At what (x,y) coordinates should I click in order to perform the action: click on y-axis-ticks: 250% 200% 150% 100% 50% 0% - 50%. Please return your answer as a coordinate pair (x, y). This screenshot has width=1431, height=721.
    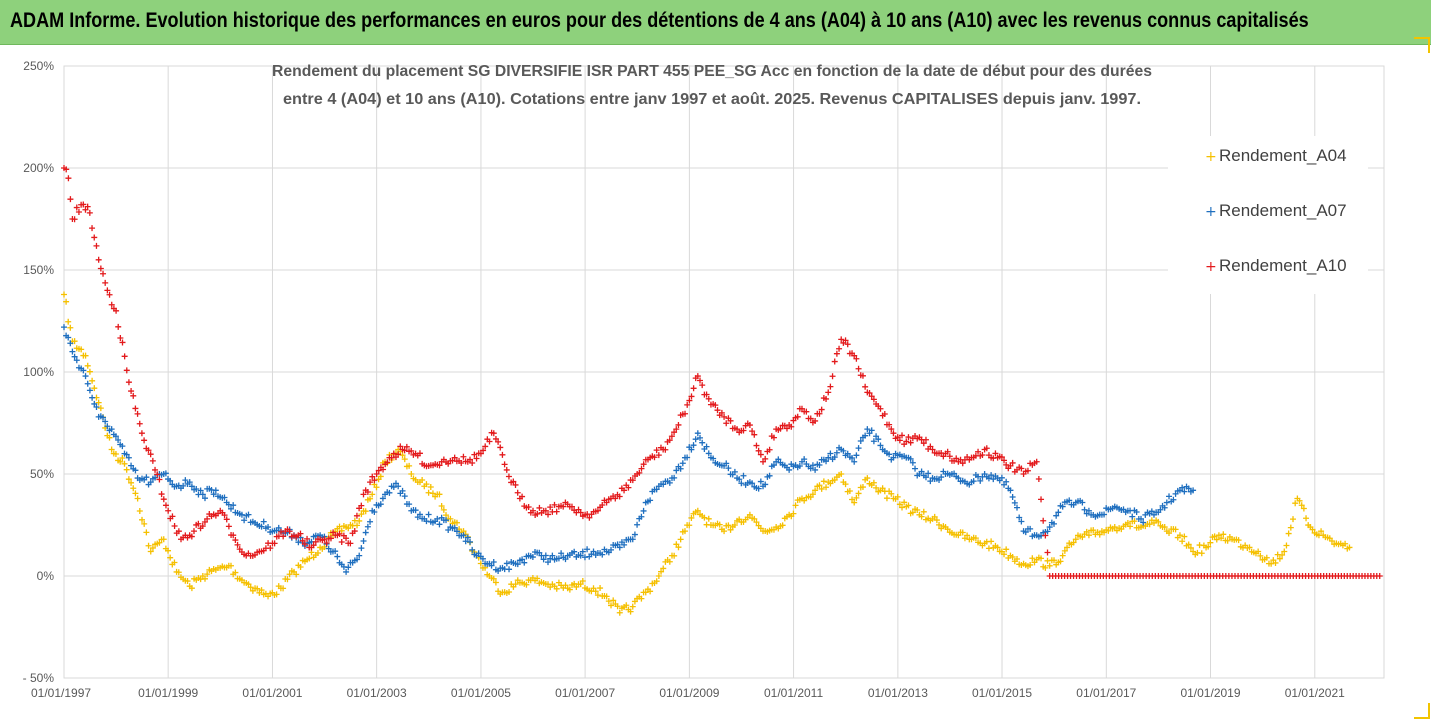
    Looking at the image, I should click on (39, 372).